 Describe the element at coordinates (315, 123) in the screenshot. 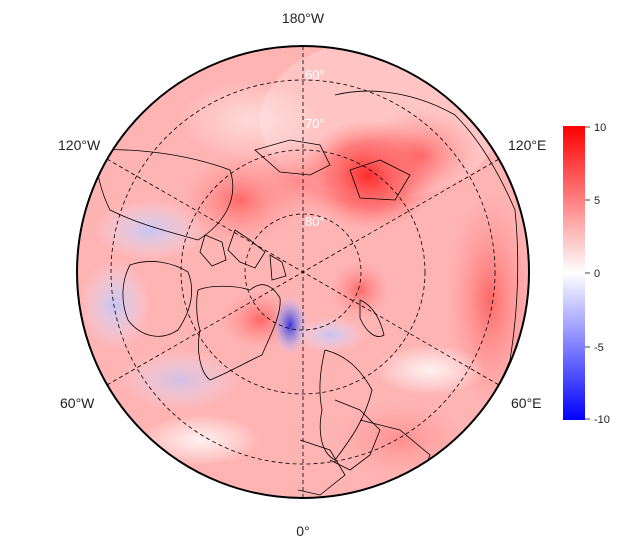

I see `lat-label-70: 70°` at that location.